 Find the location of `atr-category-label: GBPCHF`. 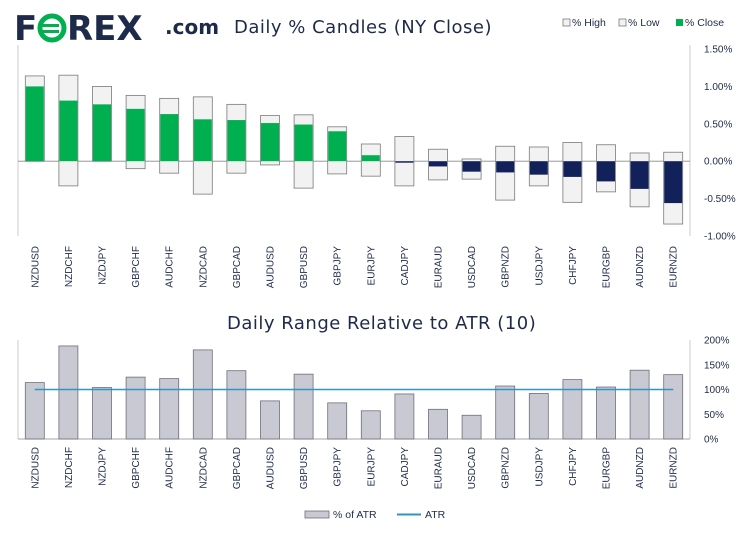

atr-category-label: GBPCHF is located at coordinates (136, 468).